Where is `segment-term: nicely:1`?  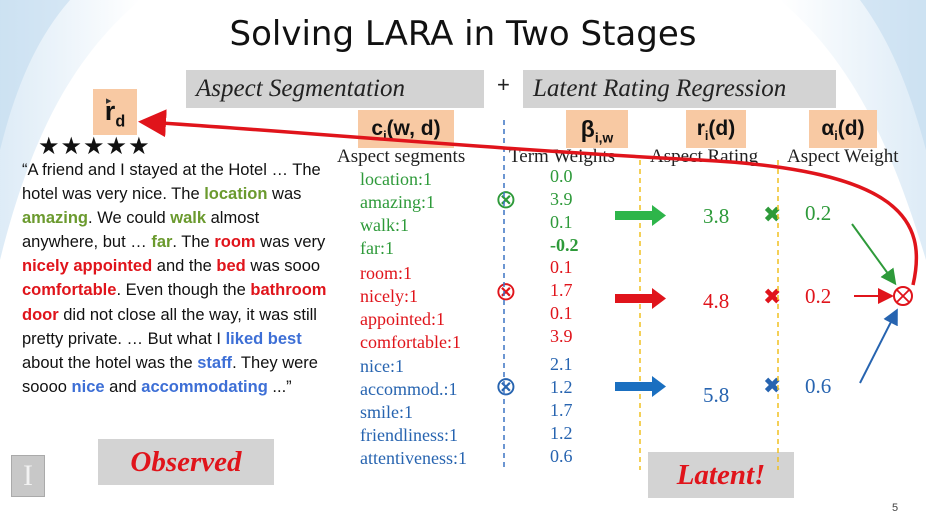 segment-term: nicely:1 is located at coordinates (389, 296).